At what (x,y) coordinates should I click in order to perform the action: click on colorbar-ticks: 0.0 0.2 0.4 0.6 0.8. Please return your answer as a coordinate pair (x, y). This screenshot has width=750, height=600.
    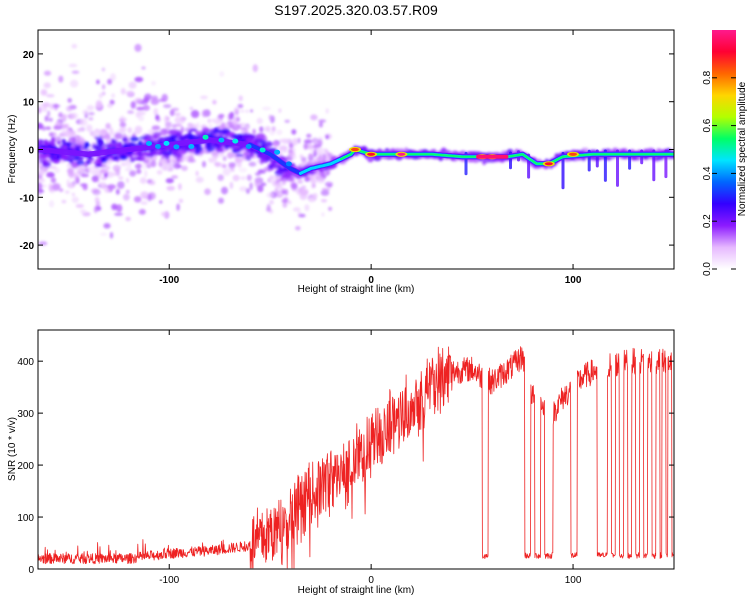
    Looking at the image, I should click on (719, 173).